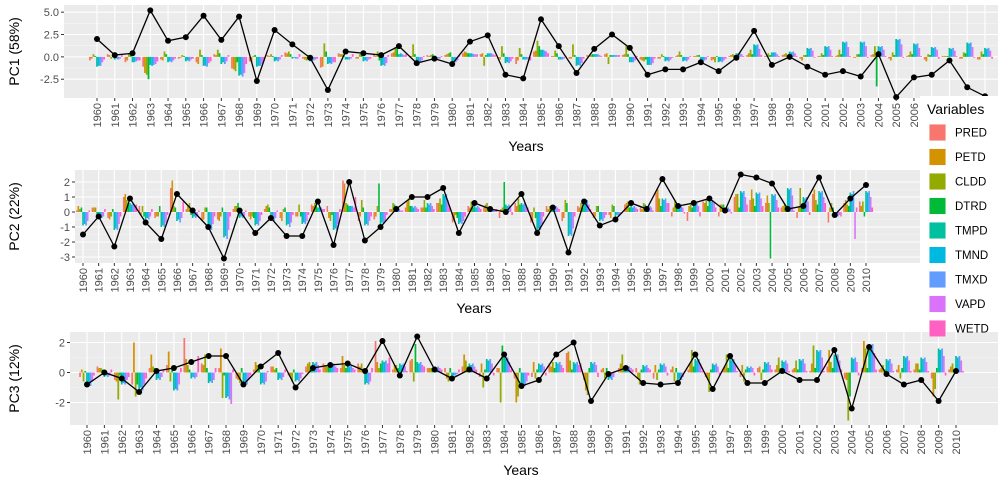 The image size is (1006, 487). What do you see at coordinates (49, 80) in the screenshot?
I see `panel-pc1-ytick-label: -2.5` at bounding box center [49, 80].